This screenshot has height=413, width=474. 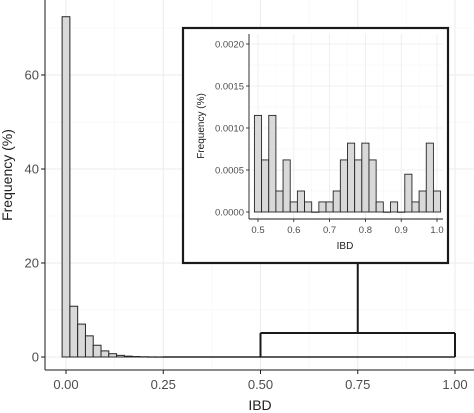 What do you see at coordinates (293, 230) in the screenshot?
I see `inset-x-tick-label: 0.6` at bounding box center [293, 230].